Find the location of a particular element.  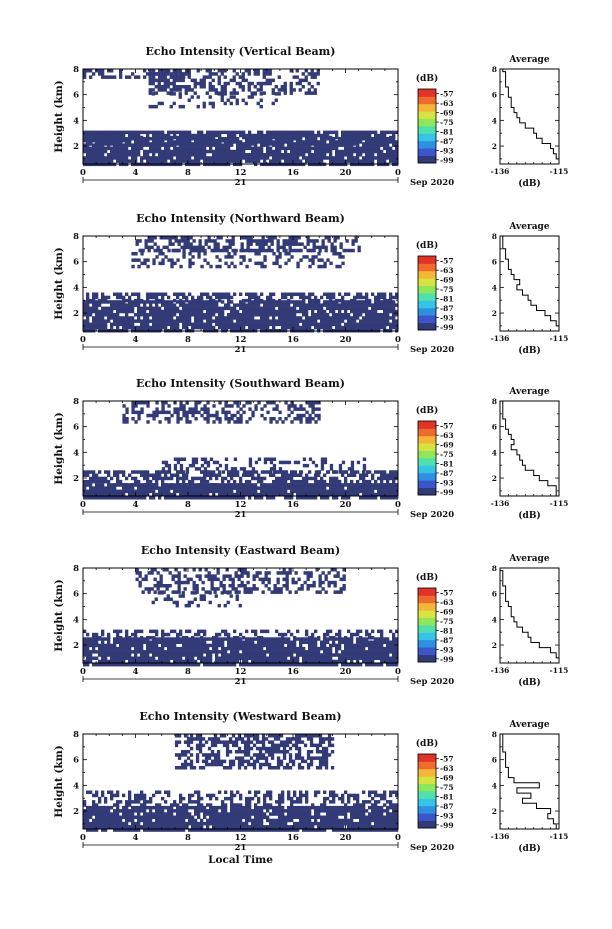

x-tick-label: 20 is located at coordinates (346, 340).